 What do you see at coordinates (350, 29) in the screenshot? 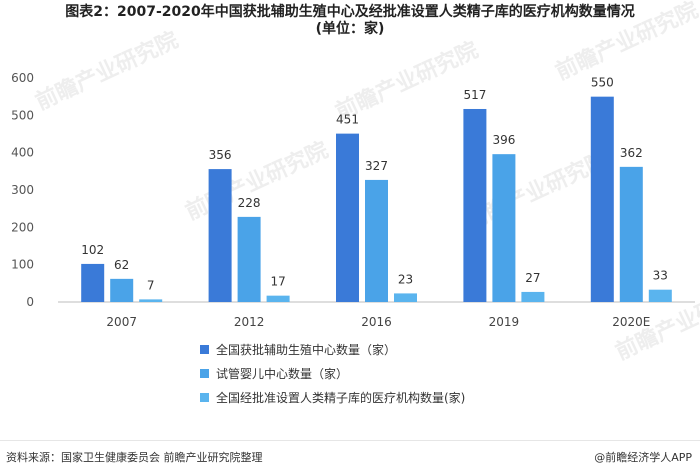
I see `chart-title-line2: (单位：家)` at bounding box center [350, 29].